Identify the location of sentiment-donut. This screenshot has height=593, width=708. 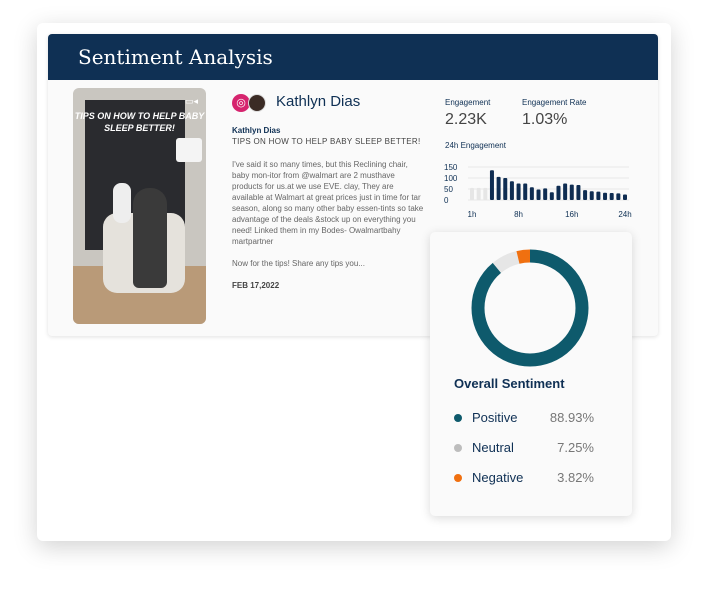
(530, 308).